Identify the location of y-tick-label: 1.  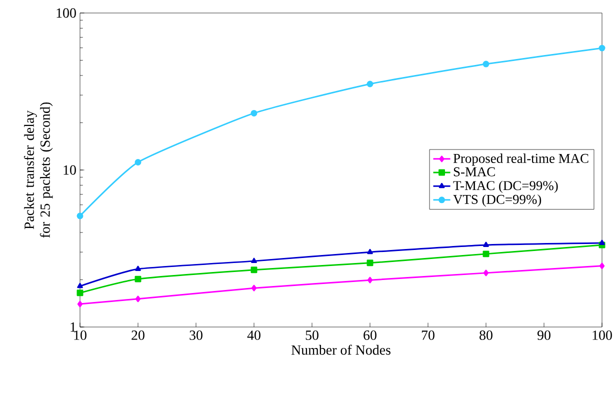
(73, 327).